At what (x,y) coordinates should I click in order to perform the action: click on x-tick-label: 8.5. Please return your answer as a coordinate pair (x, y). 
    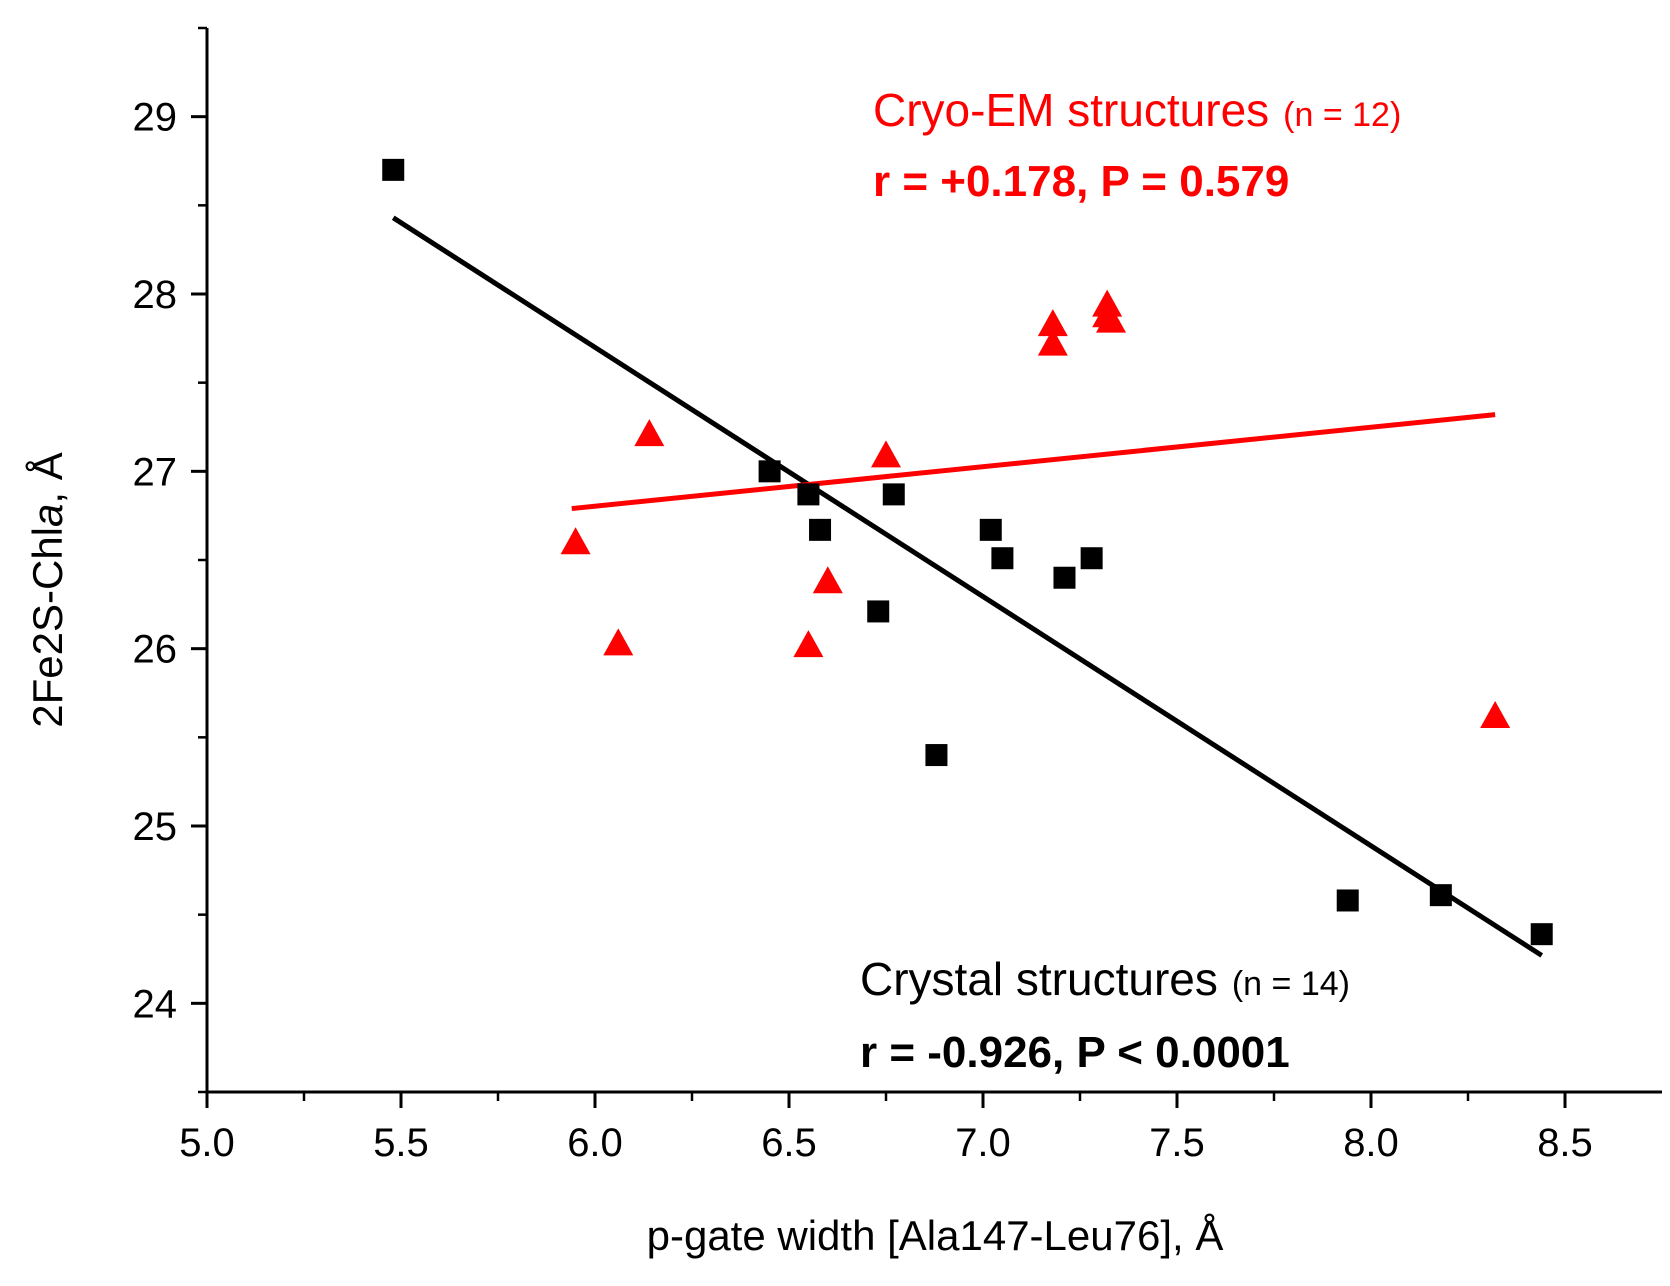
    Looking at the image, I should click on (1565, 1143).